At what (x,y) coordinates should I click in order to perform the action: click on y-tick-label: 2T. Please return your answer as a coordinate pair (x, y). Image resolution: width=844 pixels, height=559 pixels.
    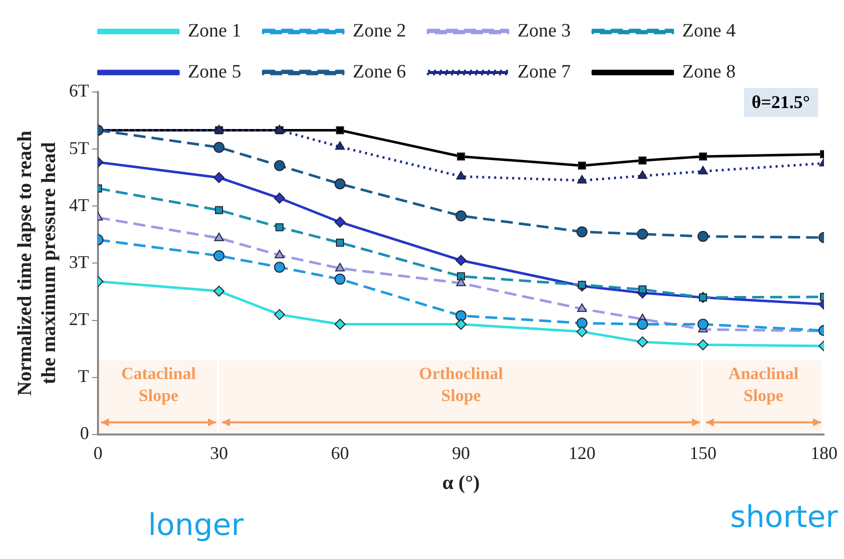
    Looking at the image, I should click on (78, 319).